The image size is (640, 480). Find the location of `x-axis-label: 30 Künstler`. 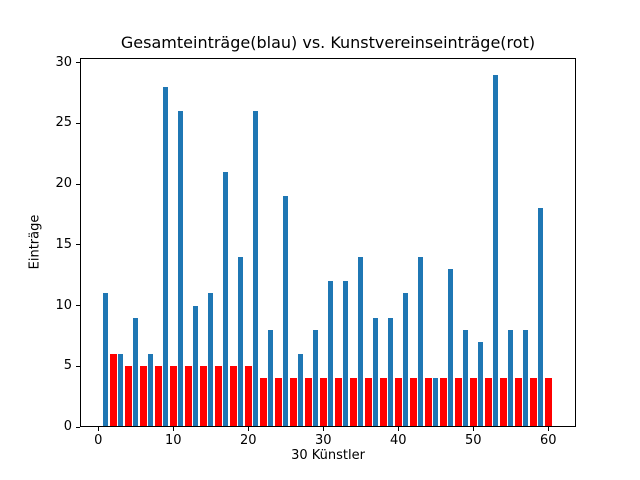

x-axis-label: 30 Künstler is located at coordinates (328, 455).